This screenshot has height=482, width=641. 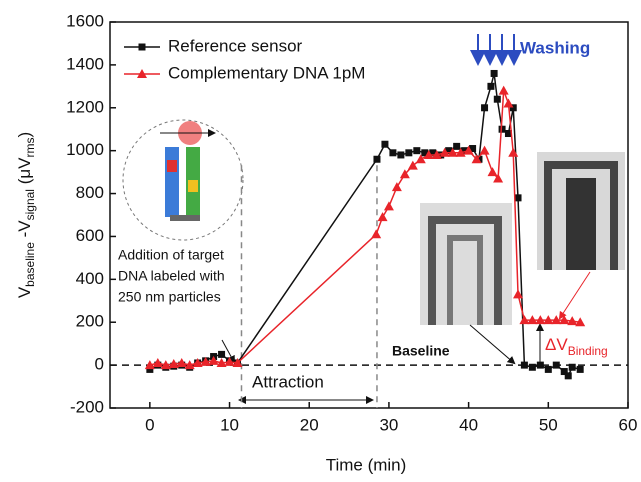 I want to click on annotation-part: ΔV, so click(x=556, y=344).